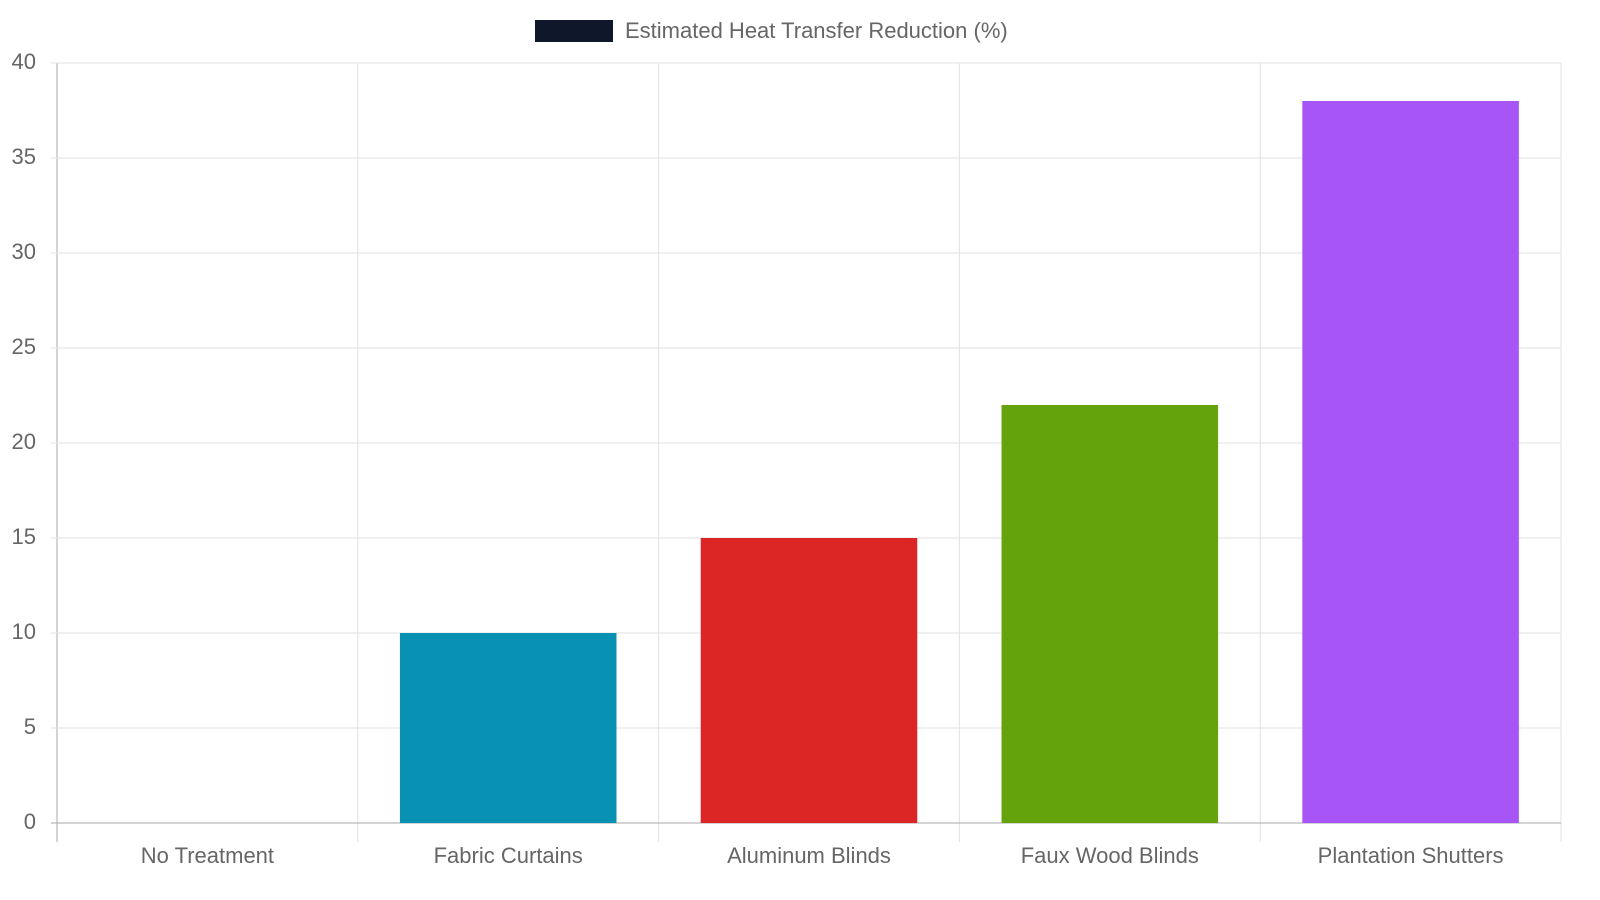 The width and height of the screenshot is (1600, 900). Describe the element at coordinates (207, 855) in the screenshot. I see `x-tick-label: No Treatment` at that location.